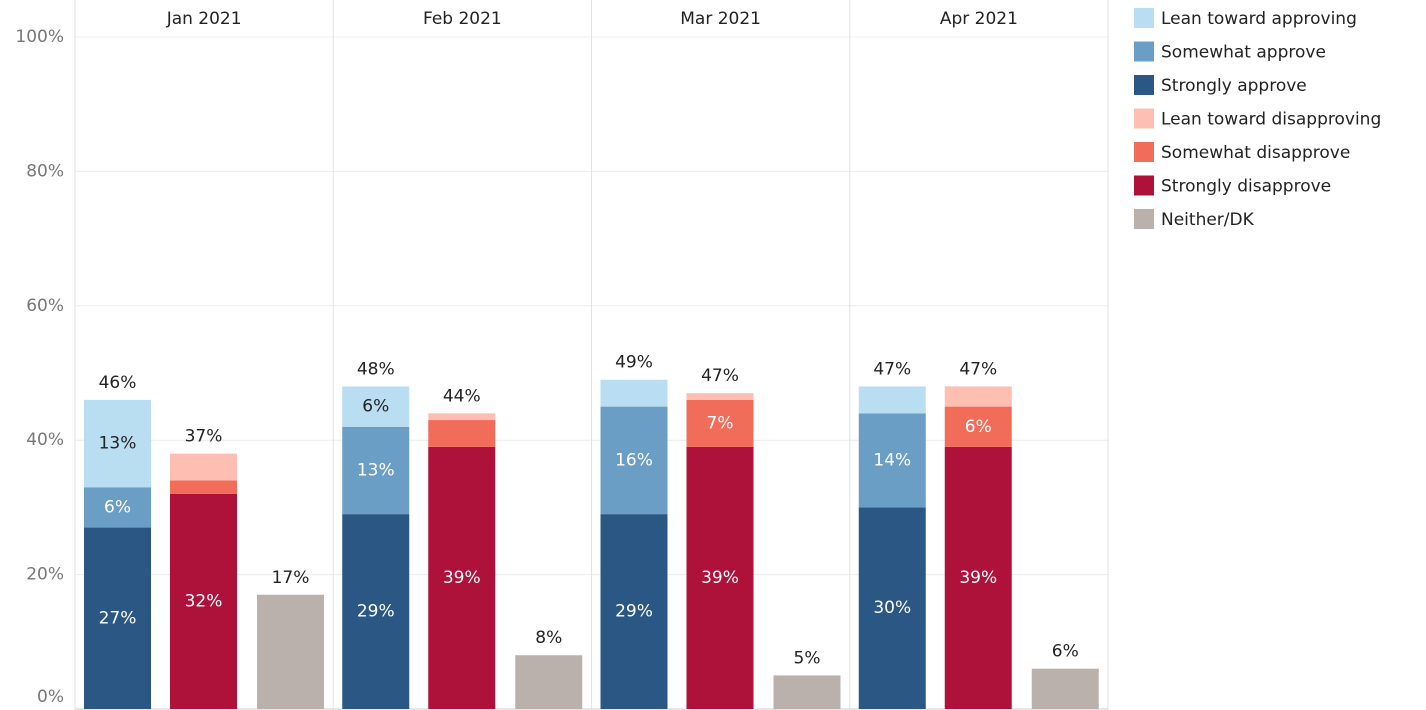 This screenshot has height=710, width=1426. I want to click on value-label: 5%, so click(807, 658).